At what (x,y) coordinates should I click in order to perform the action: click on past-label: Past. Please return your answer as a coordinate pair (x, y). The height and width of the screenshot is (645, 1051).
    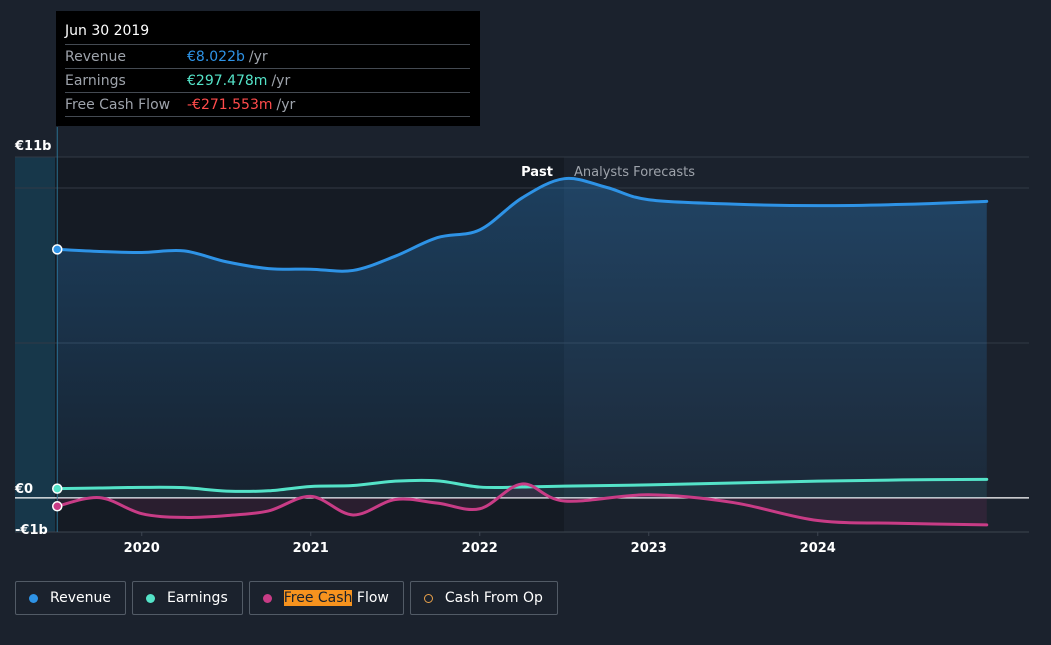
    Looking at the image, I should click on (537, 172).